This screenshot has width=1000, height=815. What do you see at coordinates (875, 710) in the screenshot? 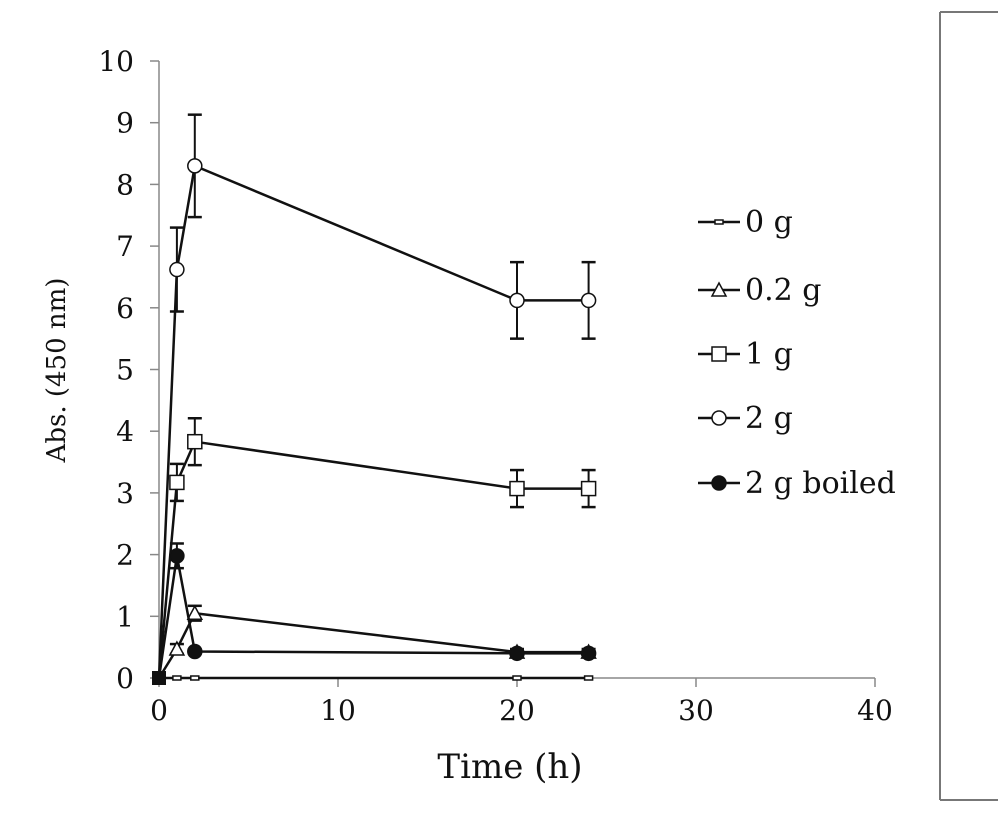
I see `x-tick-label: 40` at bounding box center [875, 710].